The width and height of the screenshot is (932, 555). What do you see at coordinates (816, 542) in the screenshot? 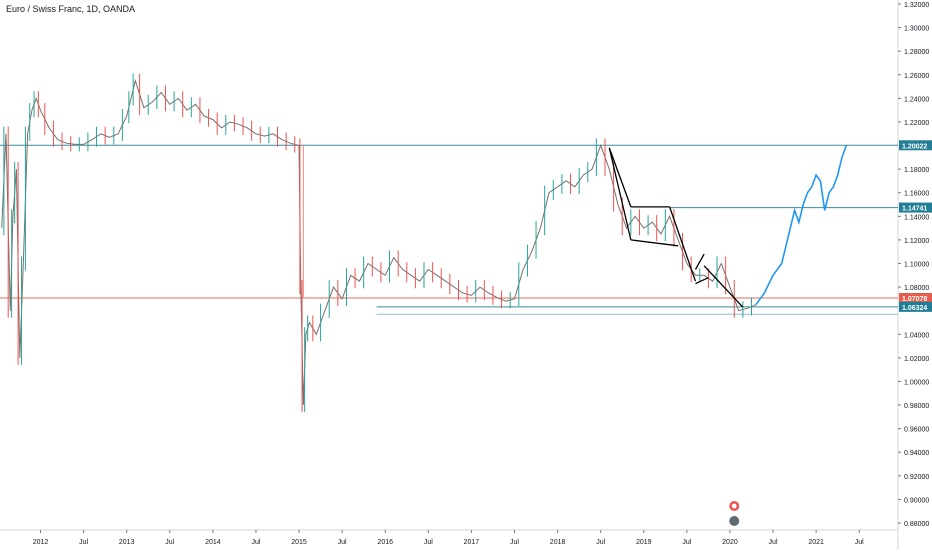
I see `x-tick-label: 2021` at bounding box center [816, 542].